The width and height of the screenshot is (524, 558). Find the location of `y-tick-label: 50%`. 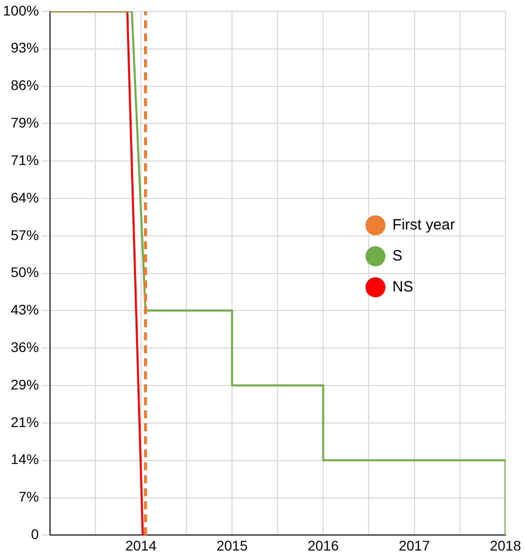

y-tick-label: 50% is located at coordinates (24, 272).